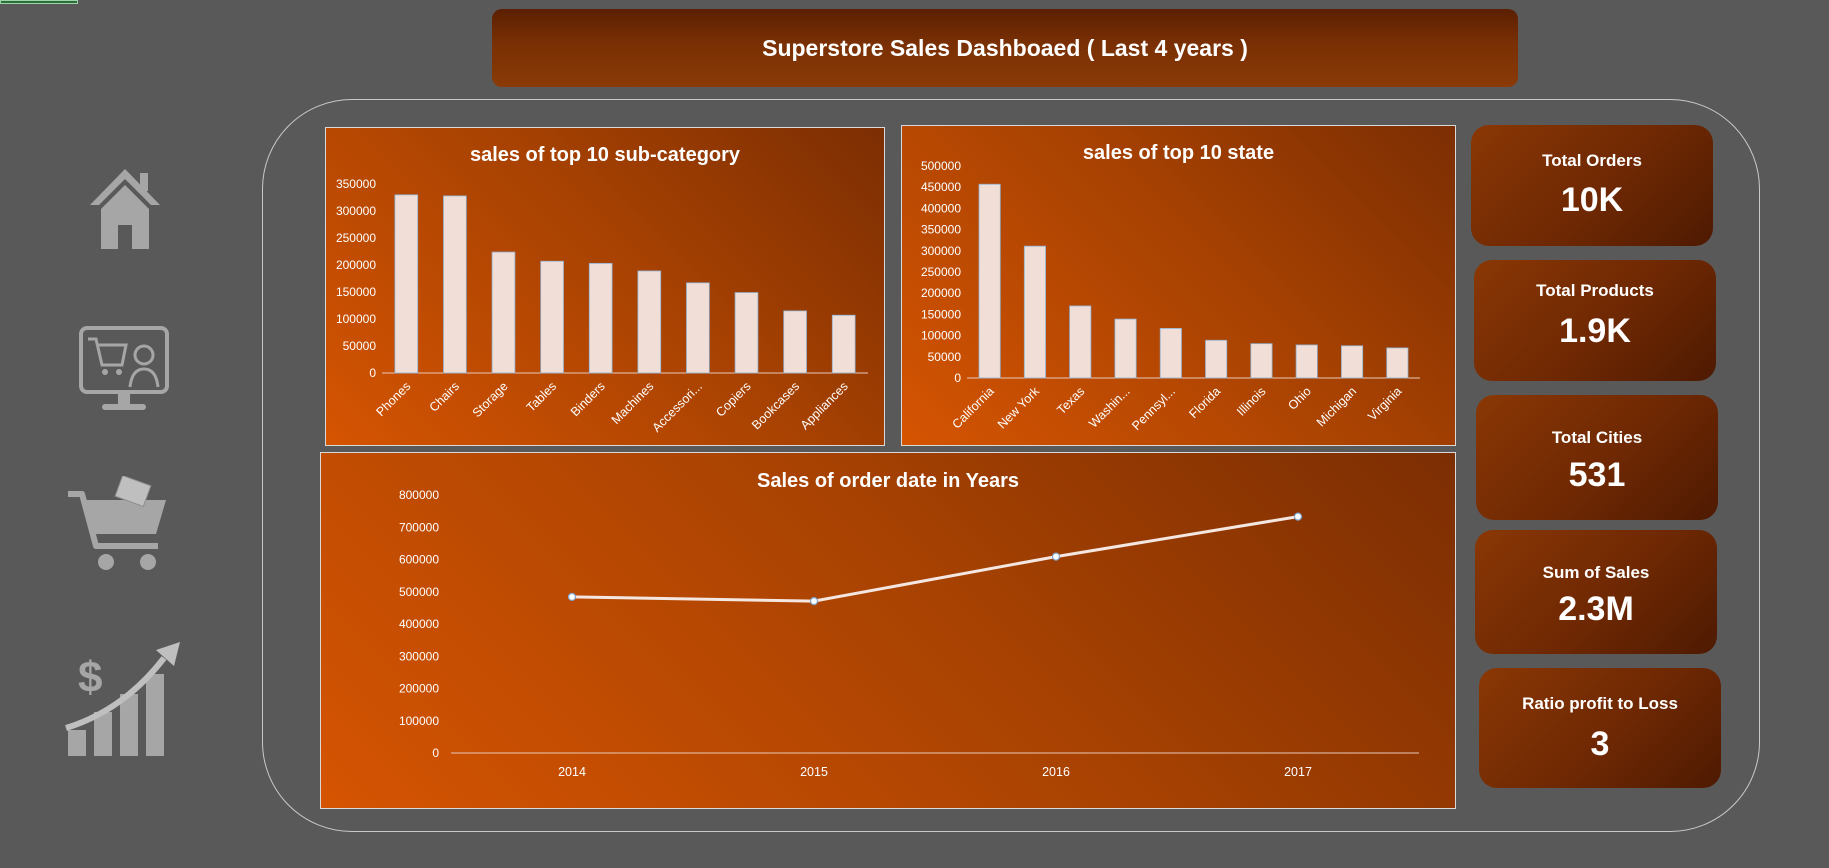  I want to click on selected-cell-indicator, so click(39, 2).